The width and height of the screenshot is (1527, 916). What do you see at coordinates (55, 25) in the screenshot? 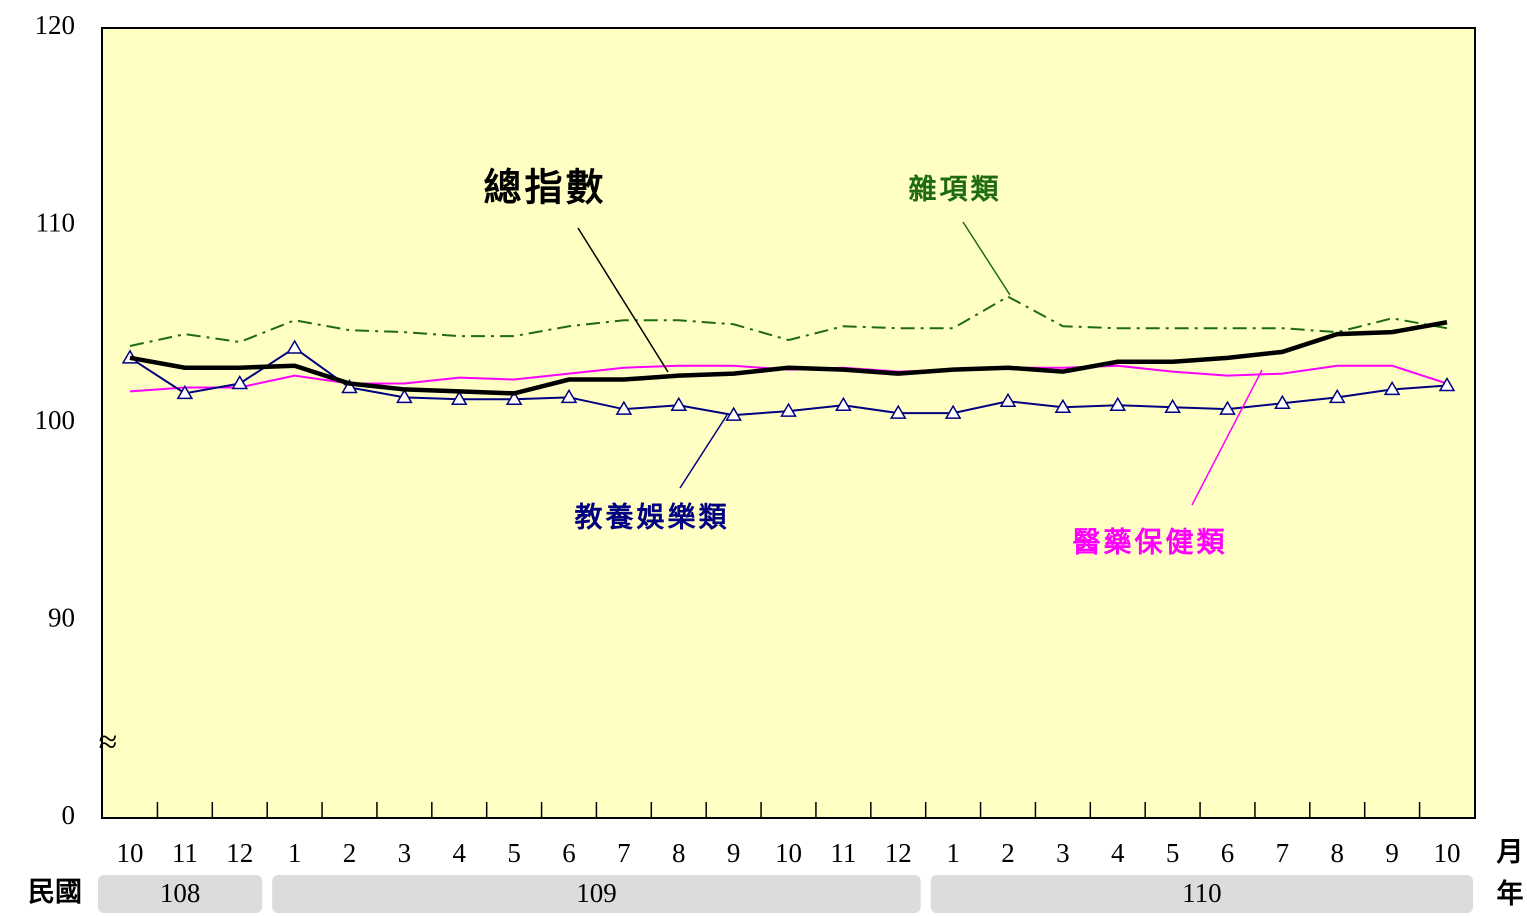
I see `y-tick-label: 120` at bounding box center [55, 25].